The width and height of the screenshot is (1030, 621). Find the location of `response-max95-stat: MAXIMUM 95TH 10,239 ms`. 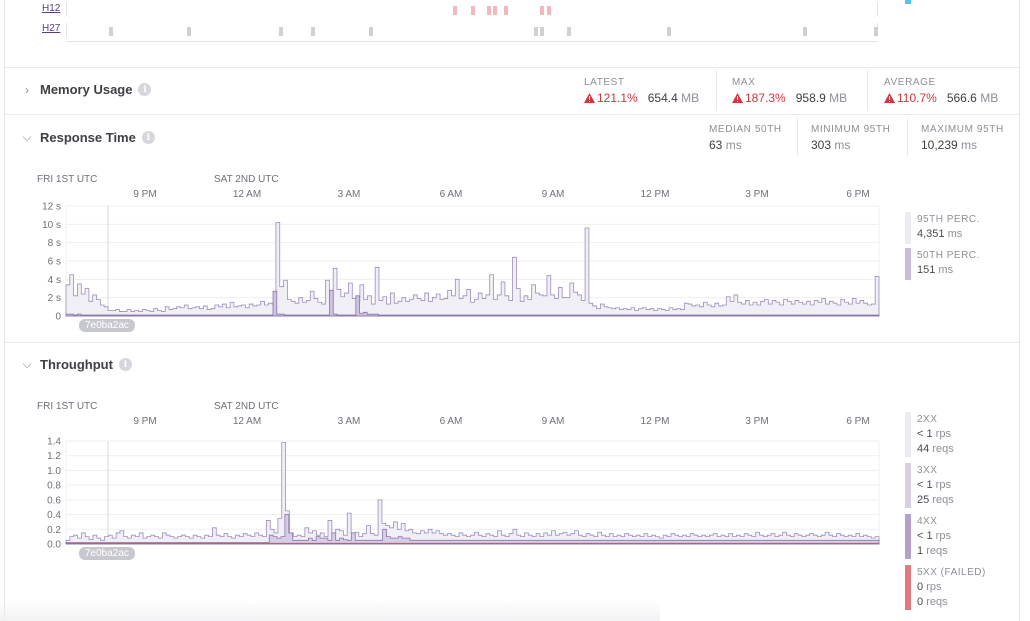

response-max95-stat: MAXIMUM 95TH 10,239 ms is located at coordinates (962, 138).